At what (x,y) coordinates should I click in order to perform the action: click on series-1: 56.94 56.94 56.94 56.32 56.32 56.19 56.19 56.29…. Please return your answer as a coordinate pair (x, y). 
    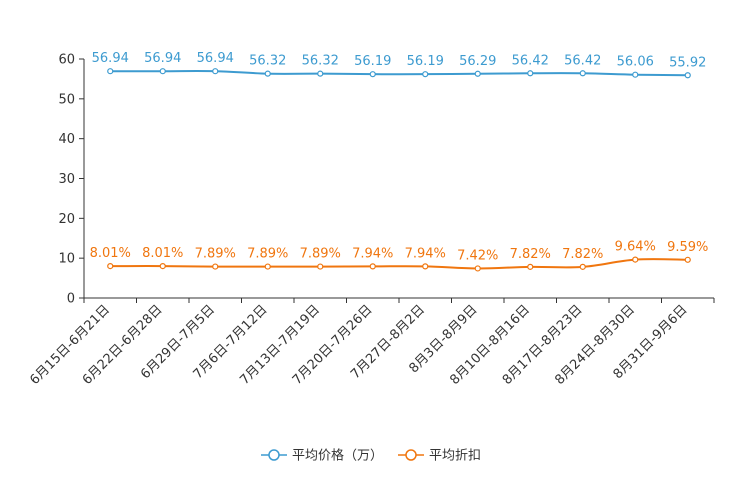
    Looking at the image, I should click on (399, 65).